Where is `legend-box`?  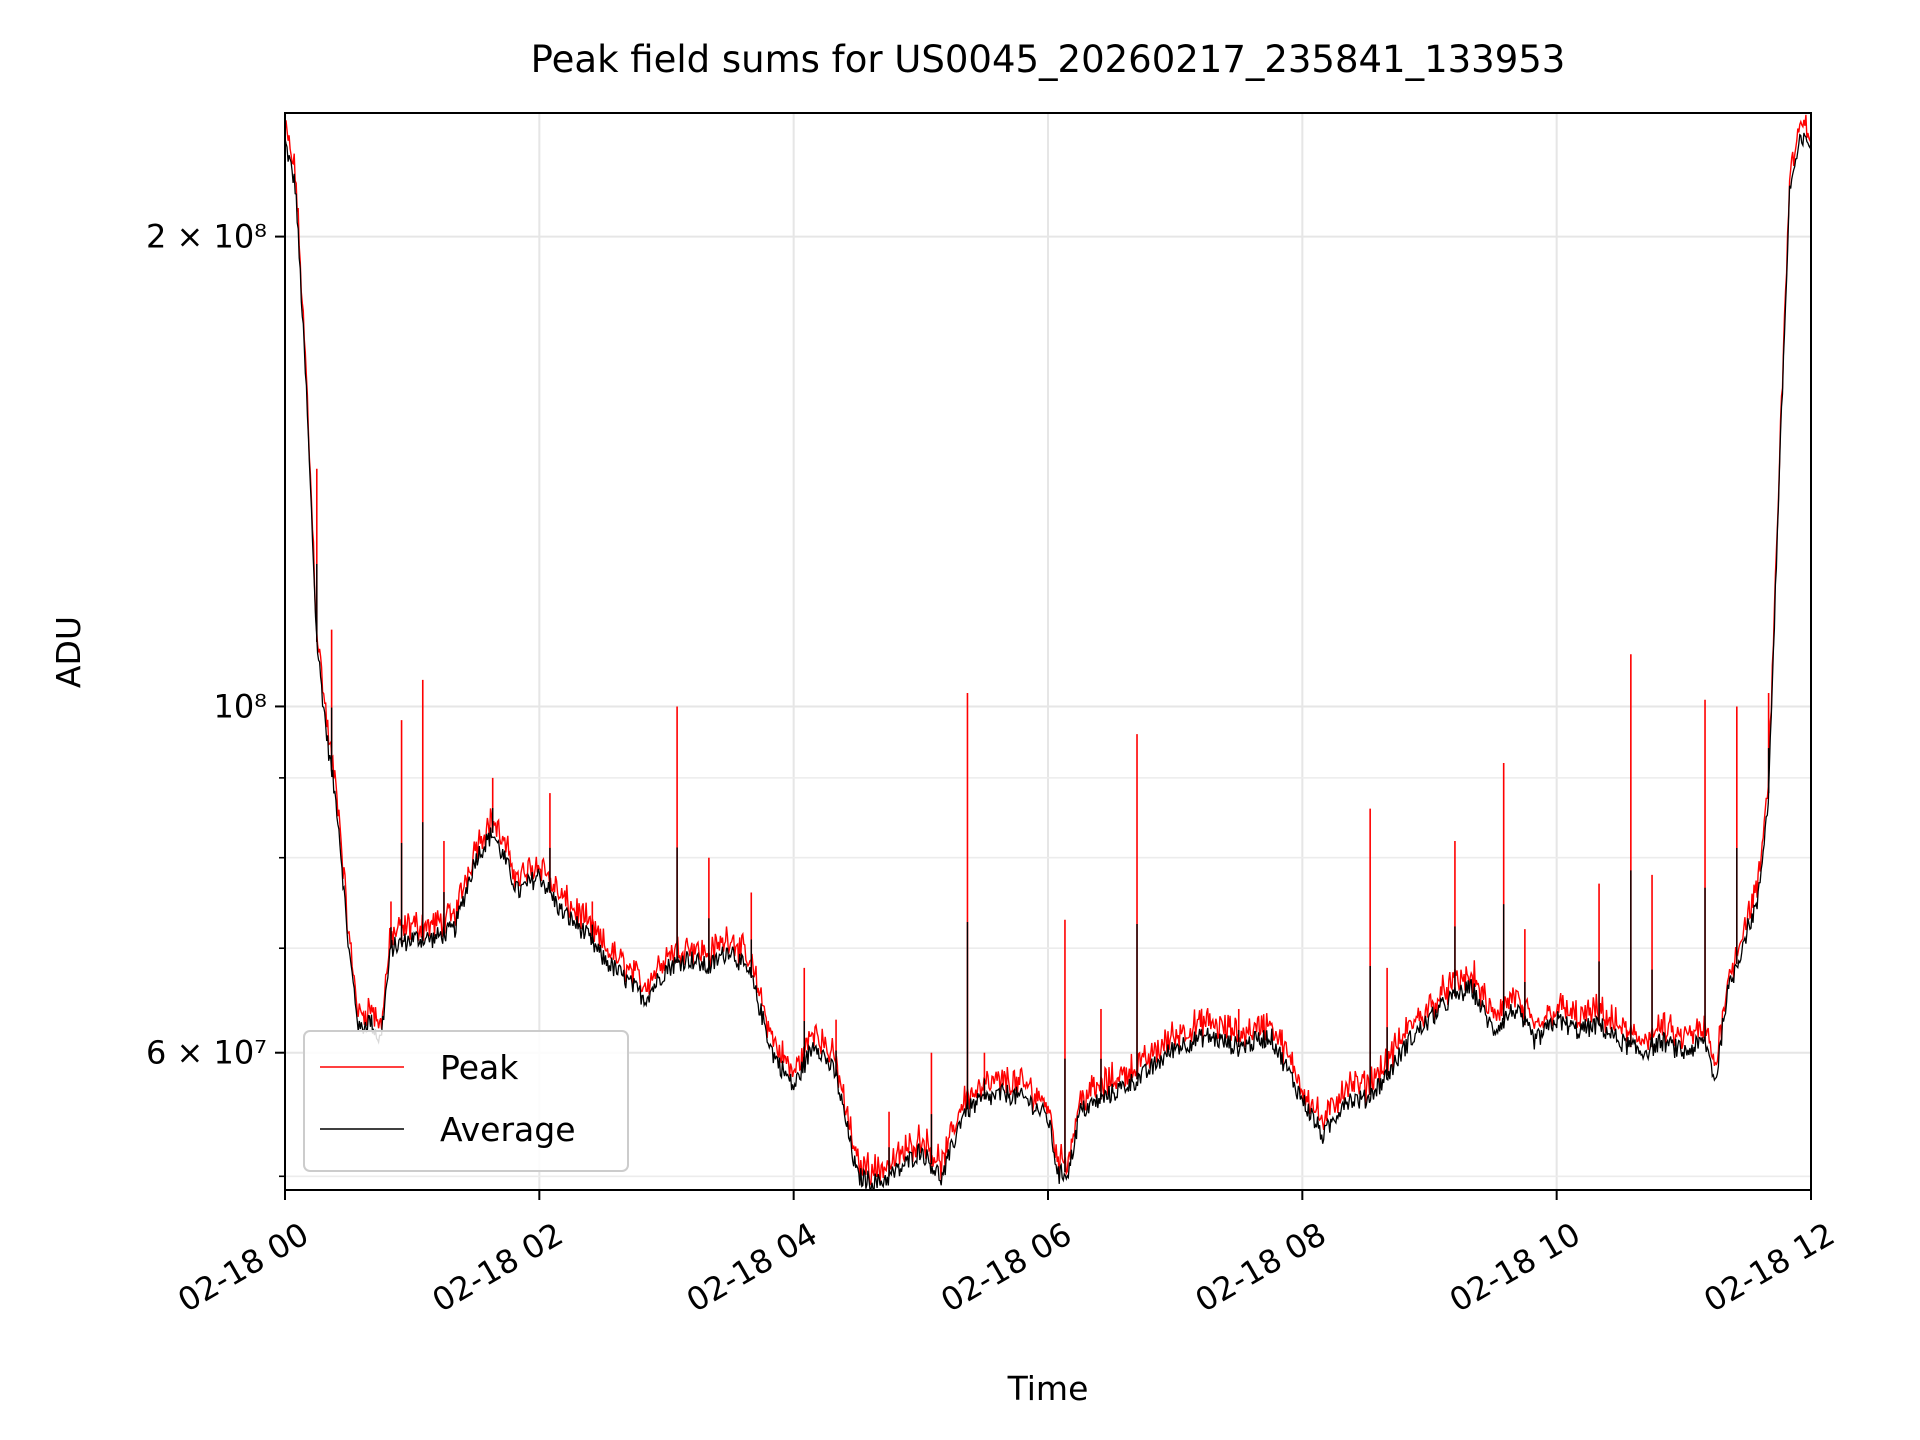
legend-box is located at coordinates (466, 1101).